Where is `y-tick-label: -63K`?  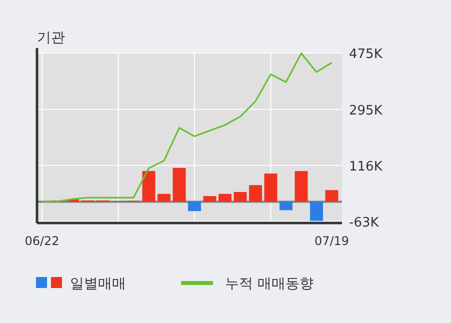 y-tick-label: -63K is located at coordinates (364, 222).